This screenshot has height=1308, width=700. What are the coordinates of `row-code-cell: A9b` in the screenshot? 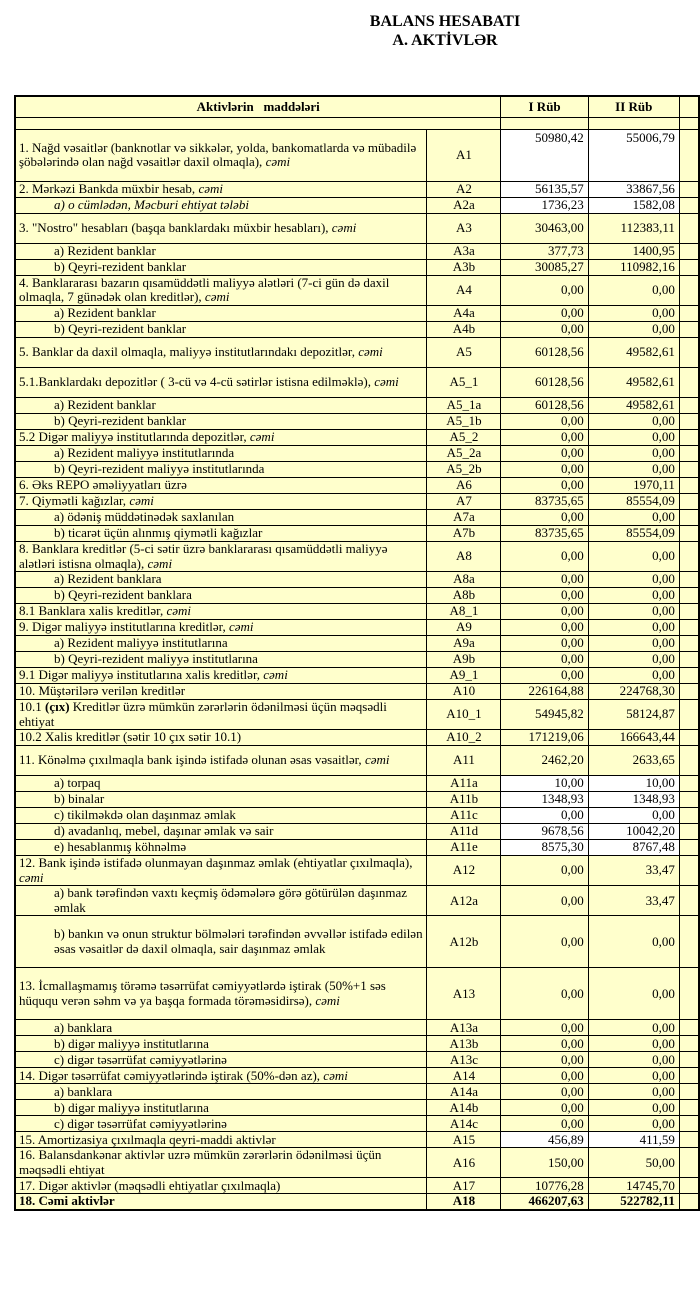 It's located at (464, 660).